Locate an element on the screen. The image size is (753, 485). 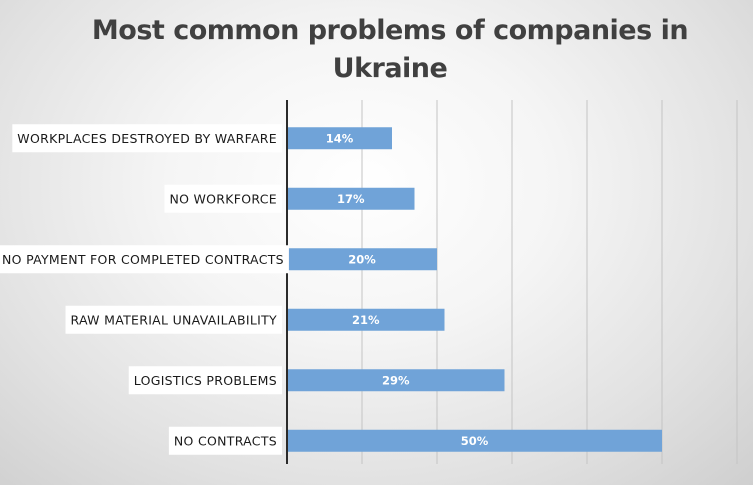
category-label: RAW MATERIAL UNAVAILABILITY is located at coordinates (174, 319).